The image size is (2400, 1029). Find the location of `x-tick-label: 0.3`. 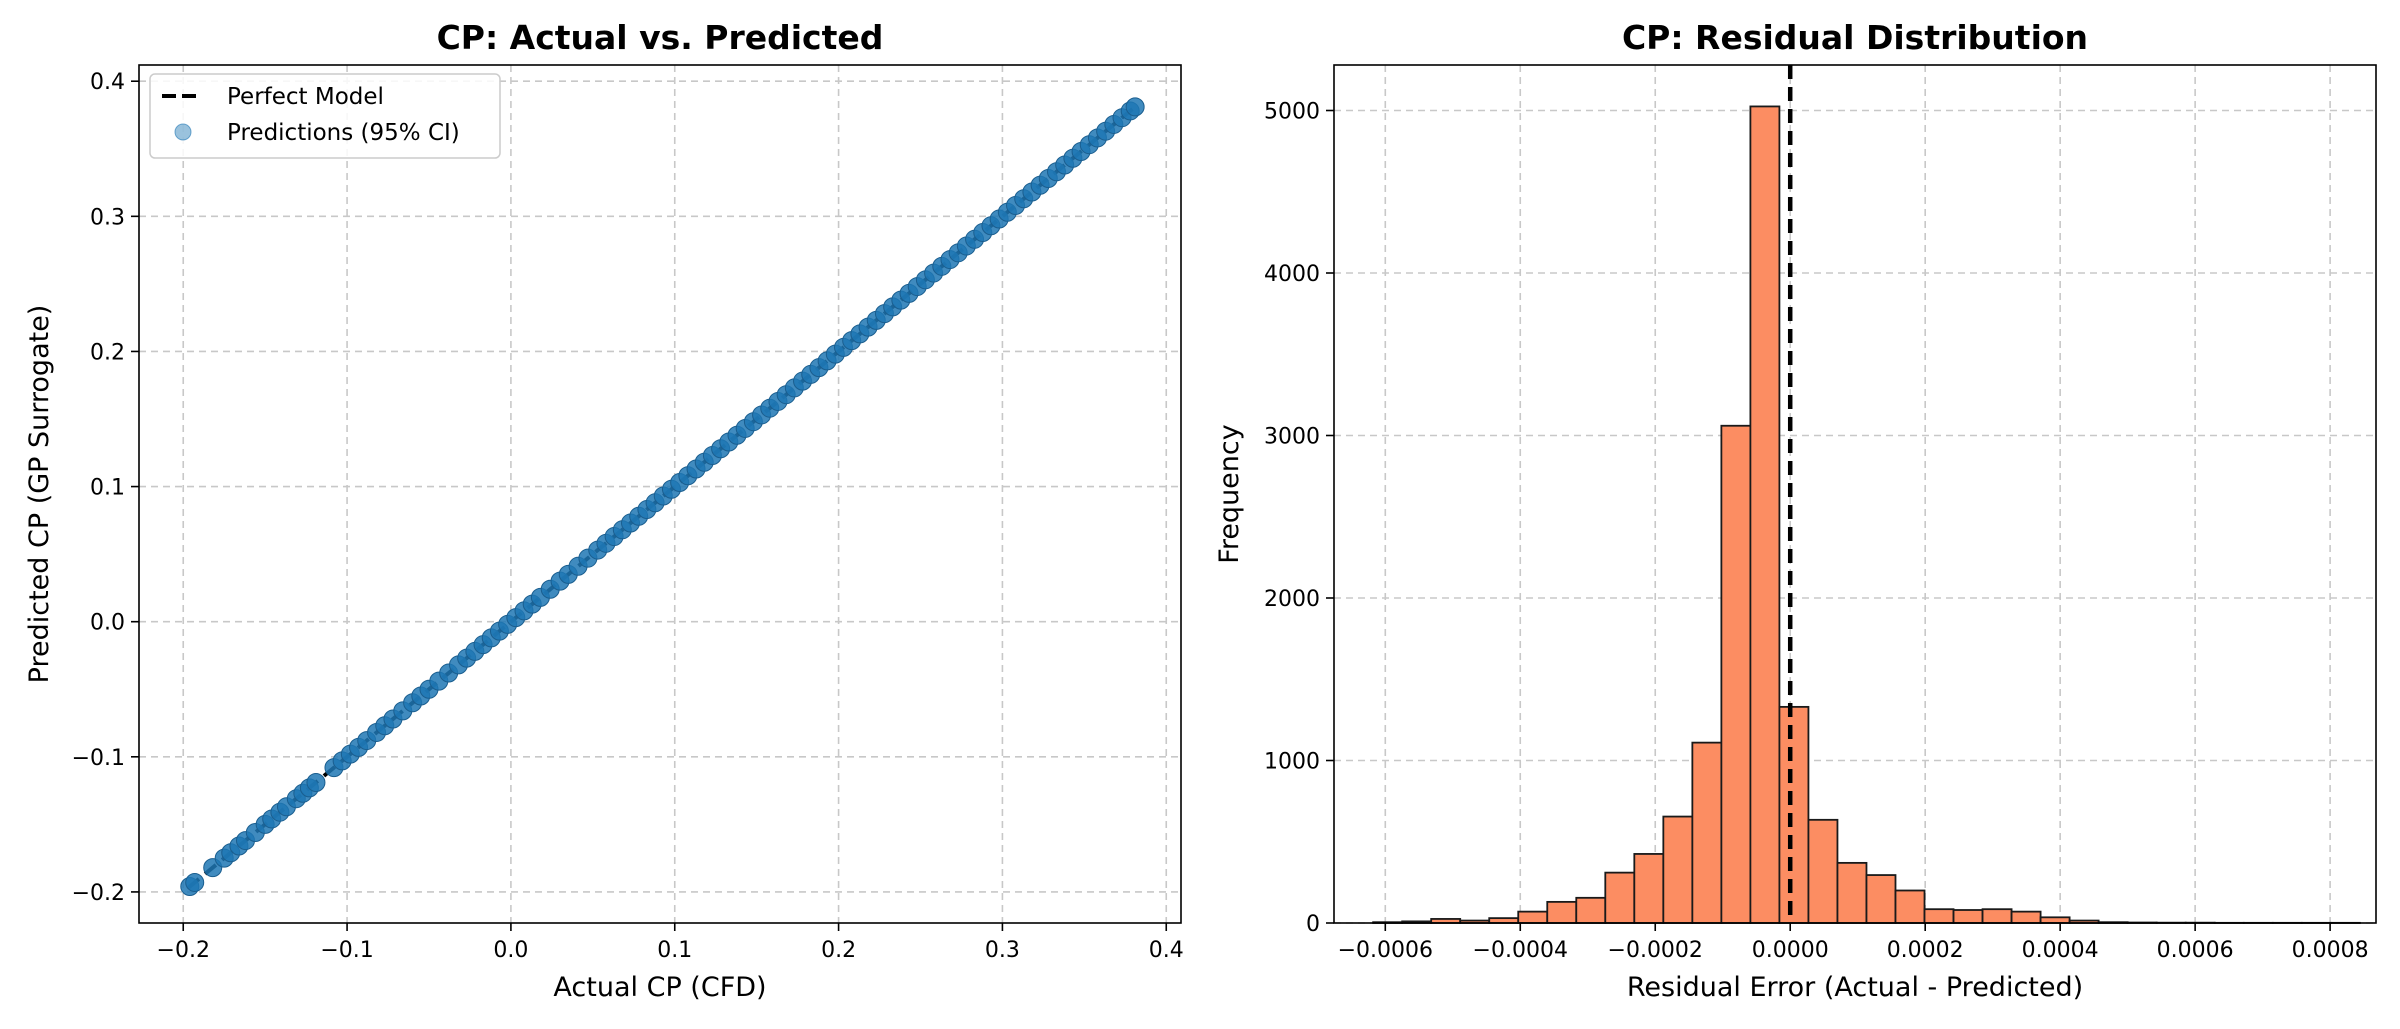

x-tick-label: 0.3 is located at coordinates (1002, 950).